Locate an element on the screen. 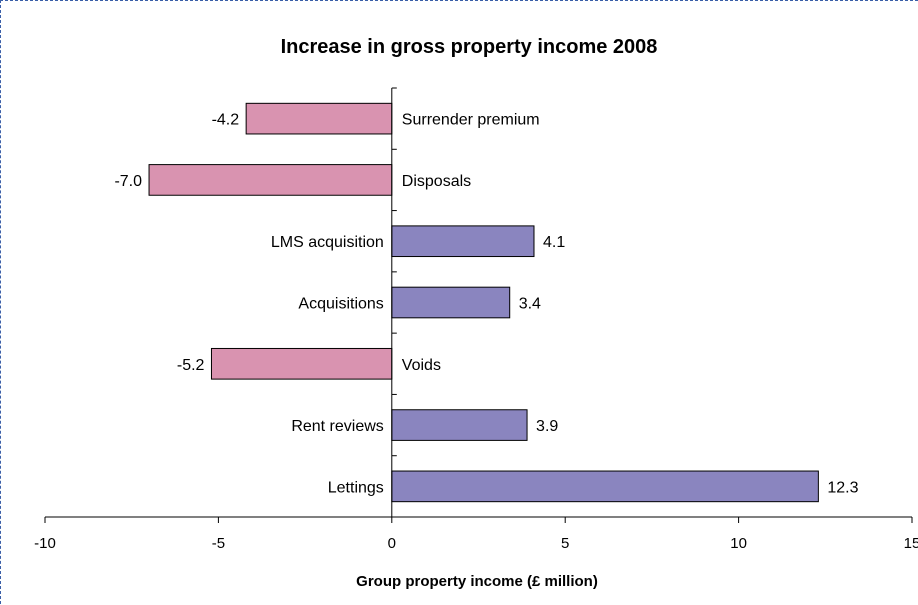 The image size is (918, 605). data-label: -5.2 is located at coordinates (191, 365).